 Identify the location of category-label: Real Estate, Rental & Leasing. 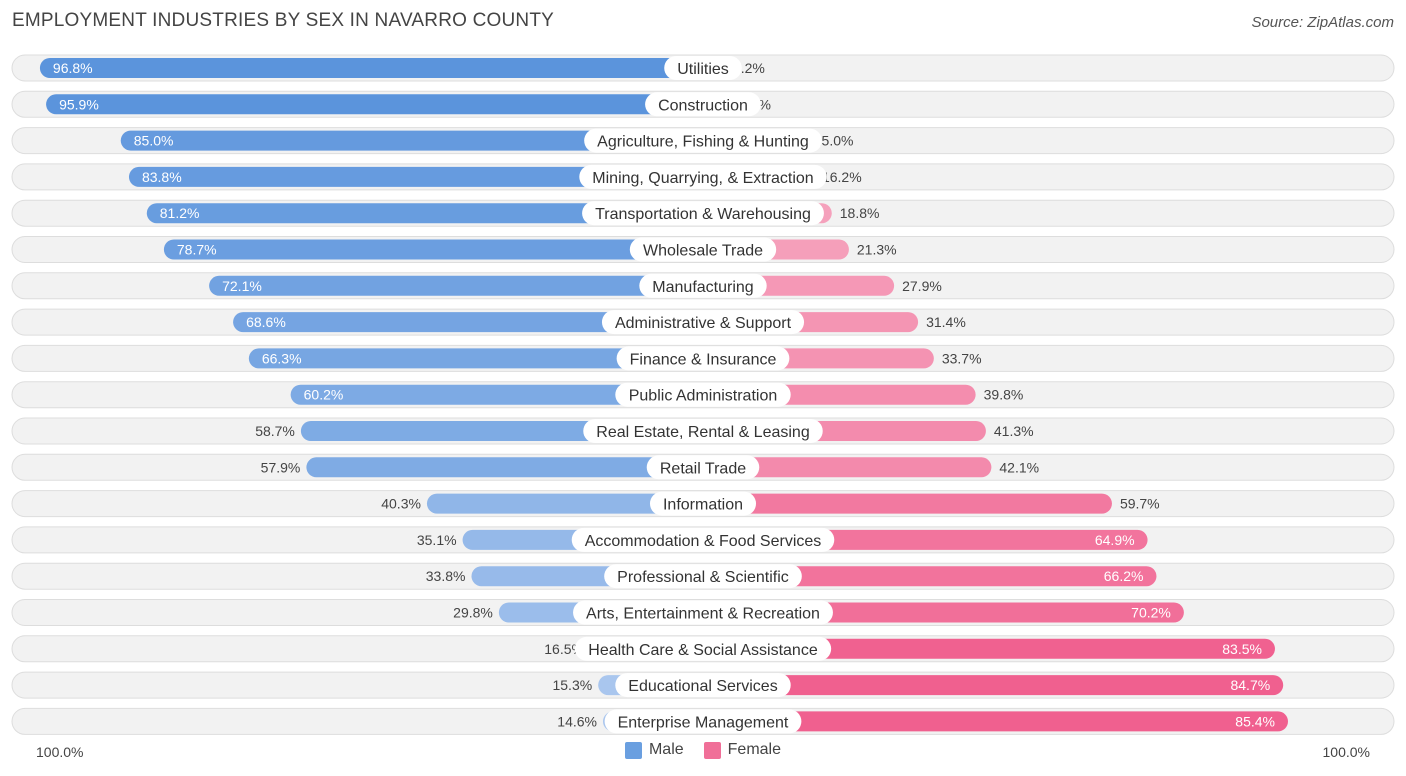
(702, 432).